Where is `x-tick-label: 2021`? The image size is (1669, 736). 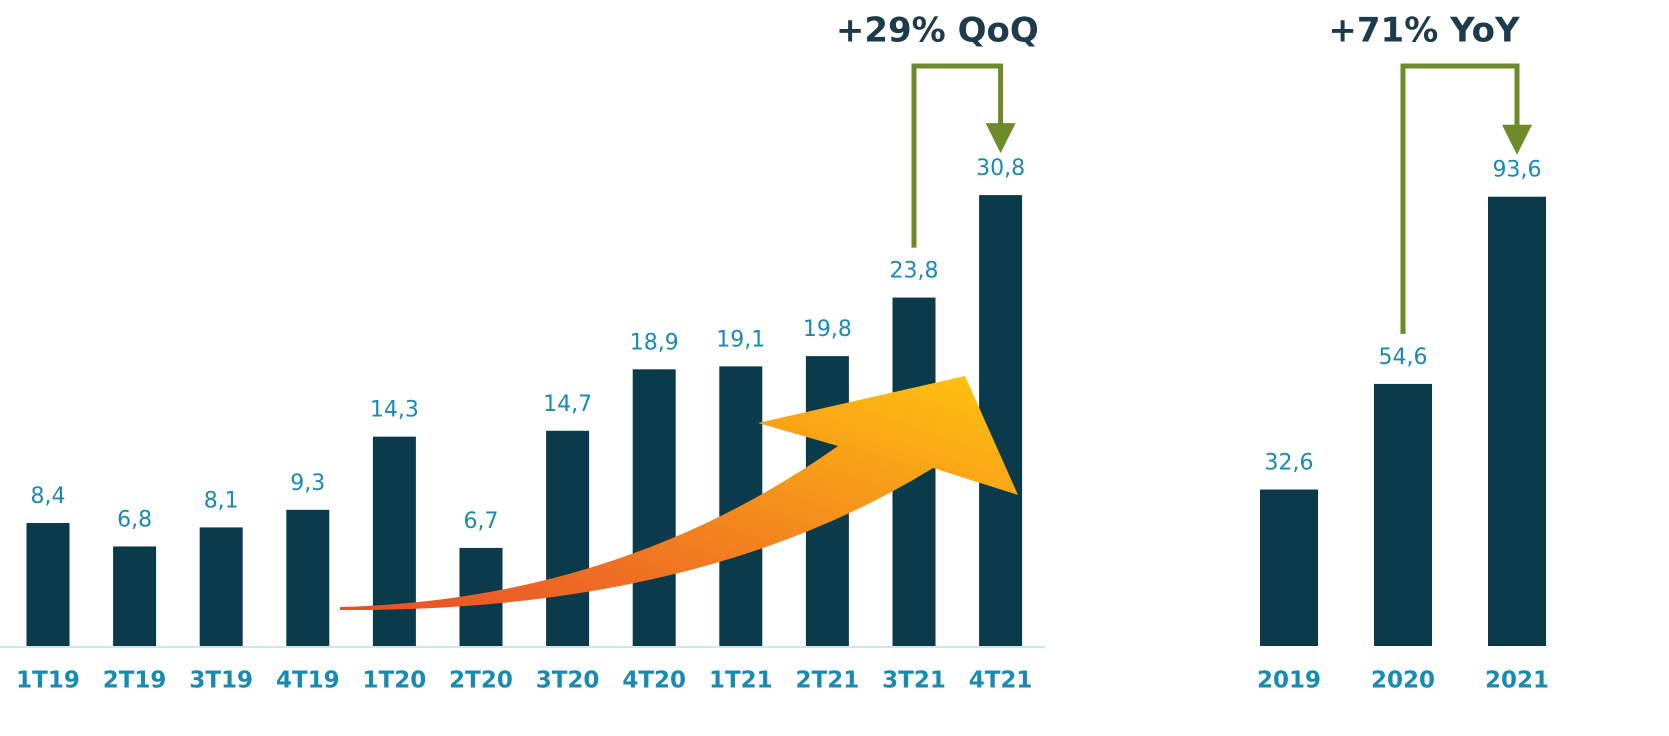 x-tick-label: 2021 is located at coordinates (1517, 681).